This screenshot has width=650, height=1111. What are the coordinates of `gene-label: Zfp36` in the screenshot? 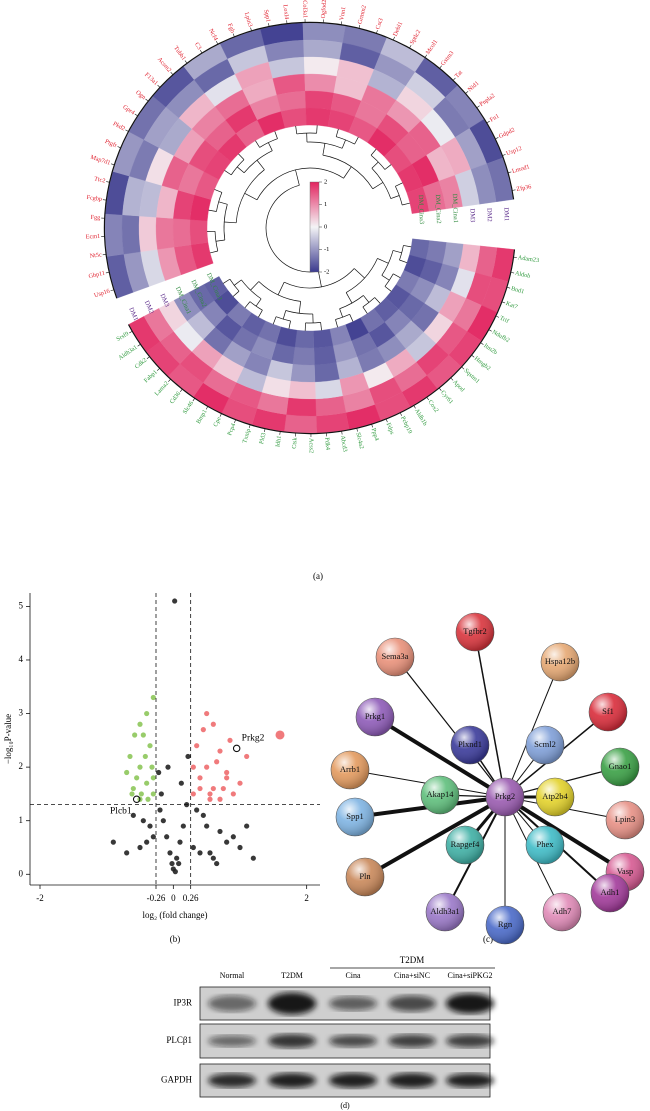 It's located at (524, 188).